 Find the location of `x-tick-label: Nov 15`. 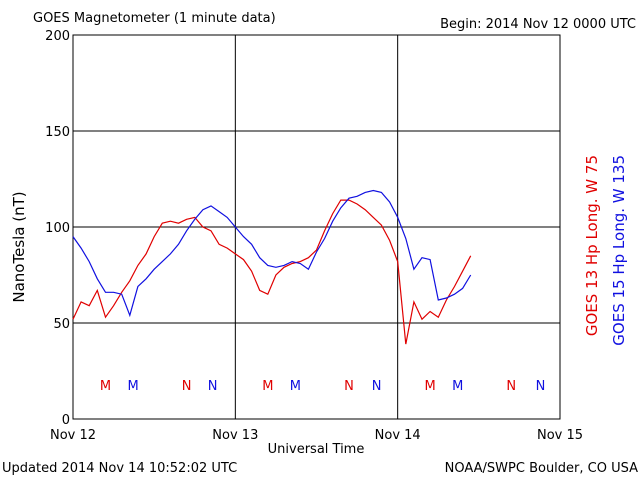

x-tick-label: Nov 15 is located at coordinates (560, 435).